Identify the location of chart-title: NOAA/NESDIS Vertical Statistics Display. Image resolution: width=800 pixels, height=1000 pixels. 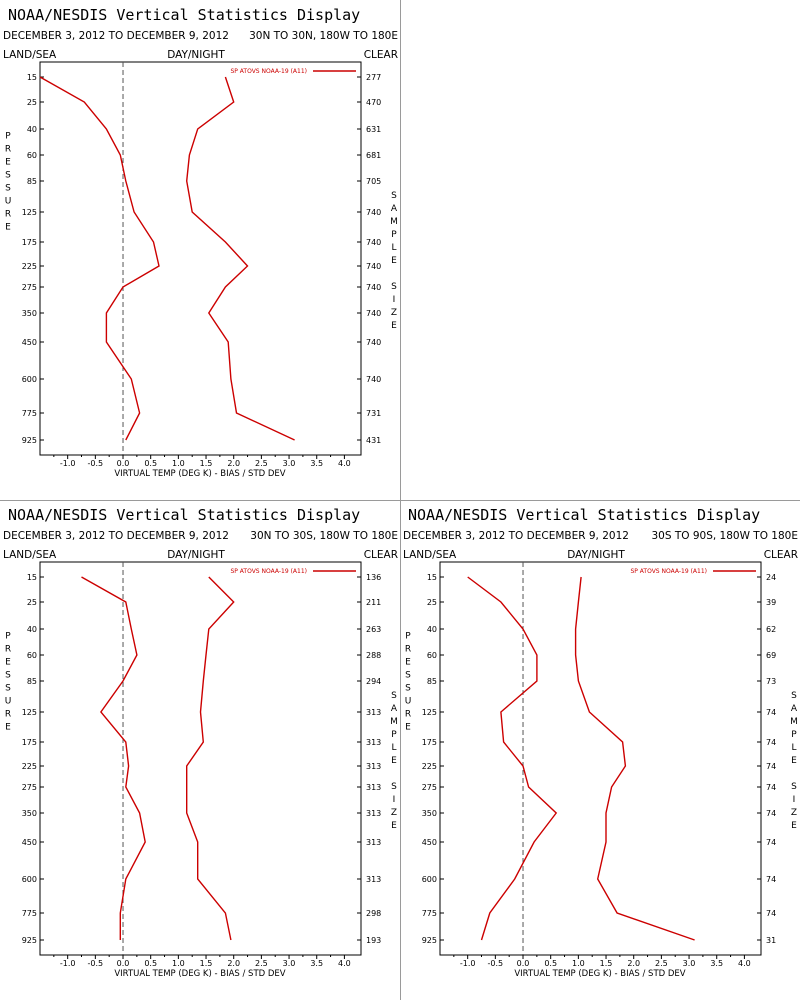
(184, 515).